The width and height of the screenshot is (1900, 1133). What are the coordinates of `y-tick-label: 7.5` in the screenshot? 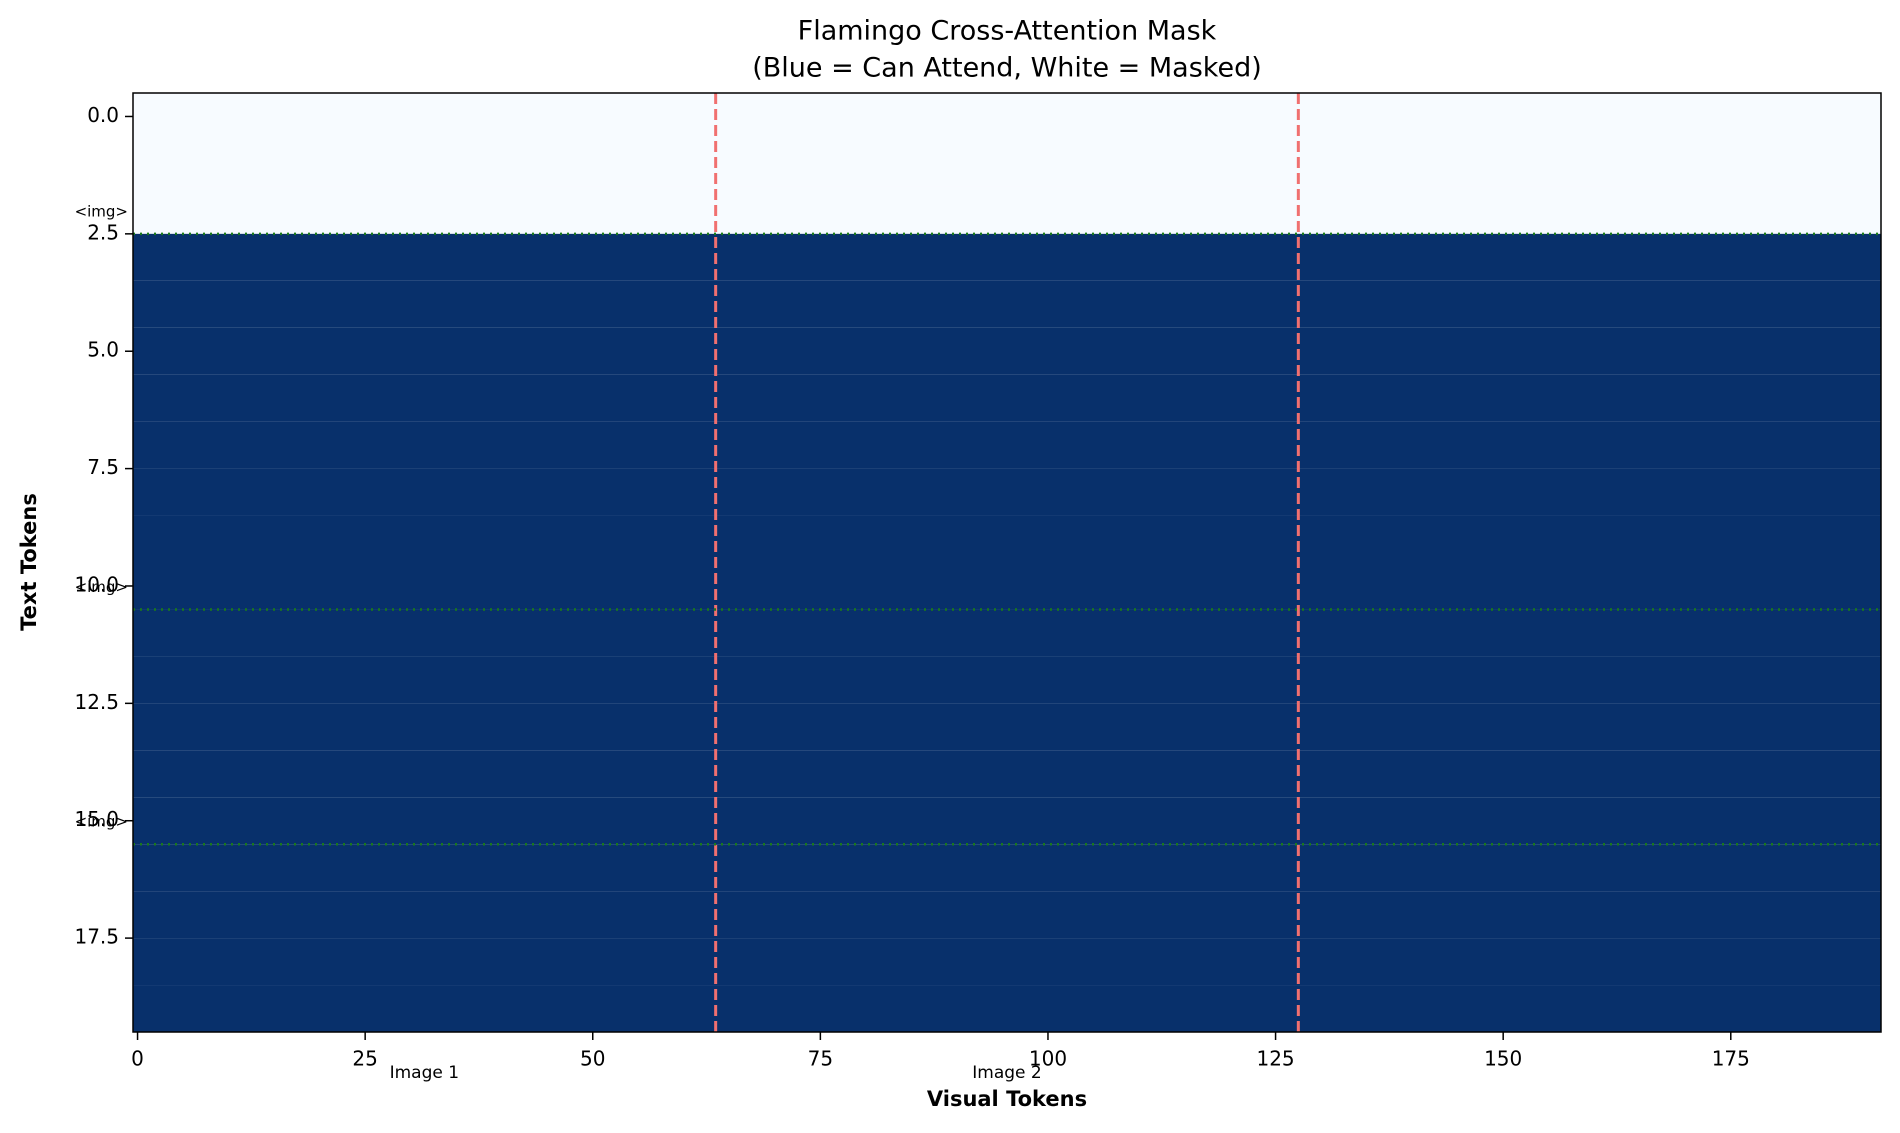 It's located at (103, 467).